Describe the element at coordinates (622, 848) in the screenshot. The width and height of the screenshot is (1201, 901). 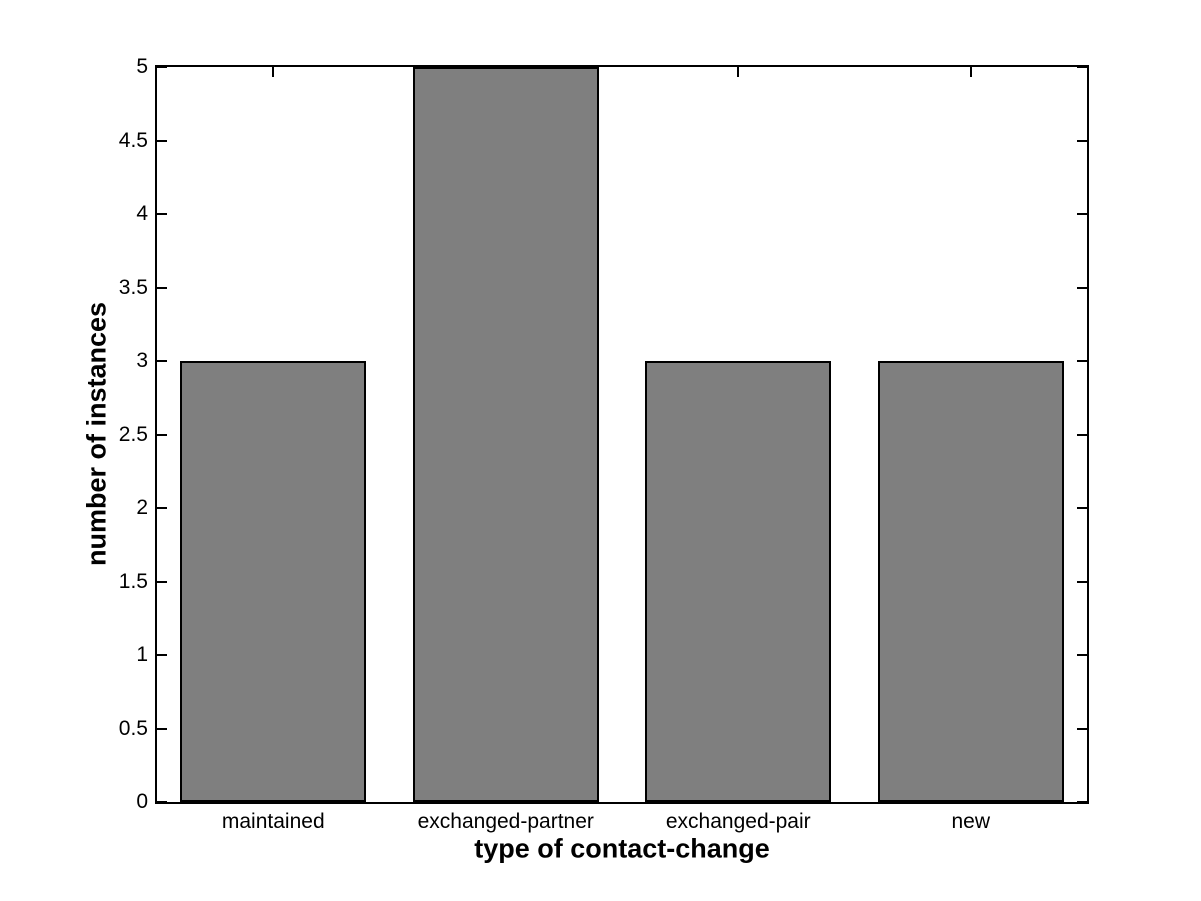
I see `x-axis-label: type of contact-change` at that location.